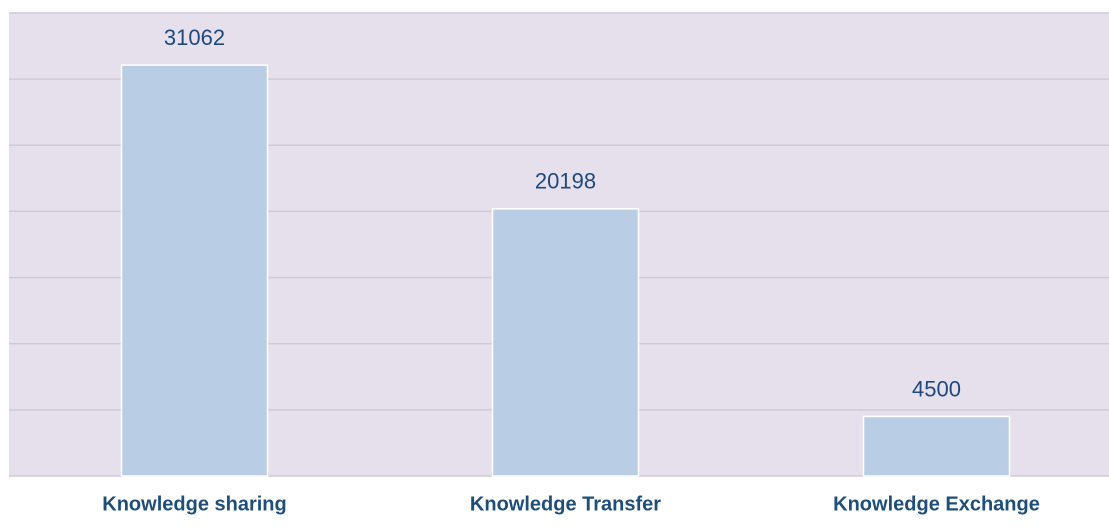 The width and height of the screenshot is (1109, 529). What do you see at coordinates (194, 37) in the screenshot?
I see `value-label: 31062` at bounding box center [194, 37].